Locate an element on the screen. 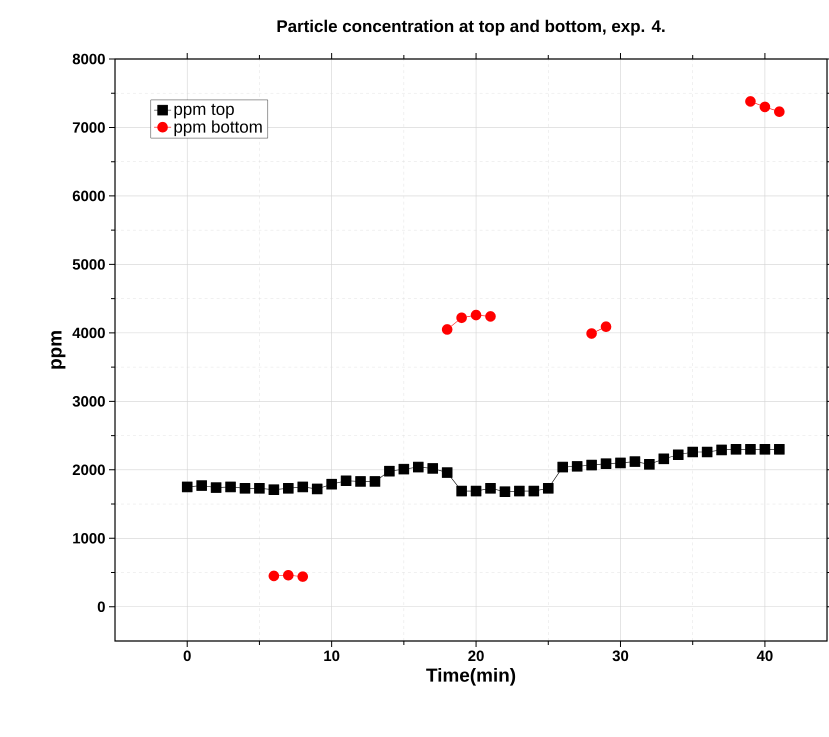 Image resolution: width=829 pixels, height=737 pixels. legend-label: ppm bottom is located at coordinates (218, 128).